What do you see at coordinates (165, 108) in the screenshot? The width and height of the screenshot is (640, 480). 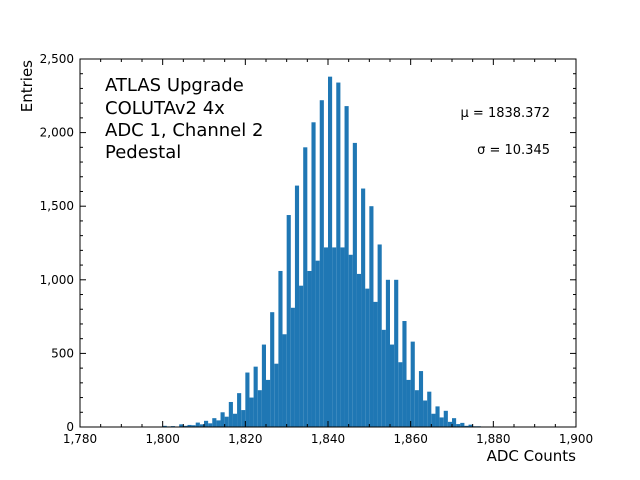 I see `annotation-line-2: COLUTAv2 4x` at bounding box center [165, 108].